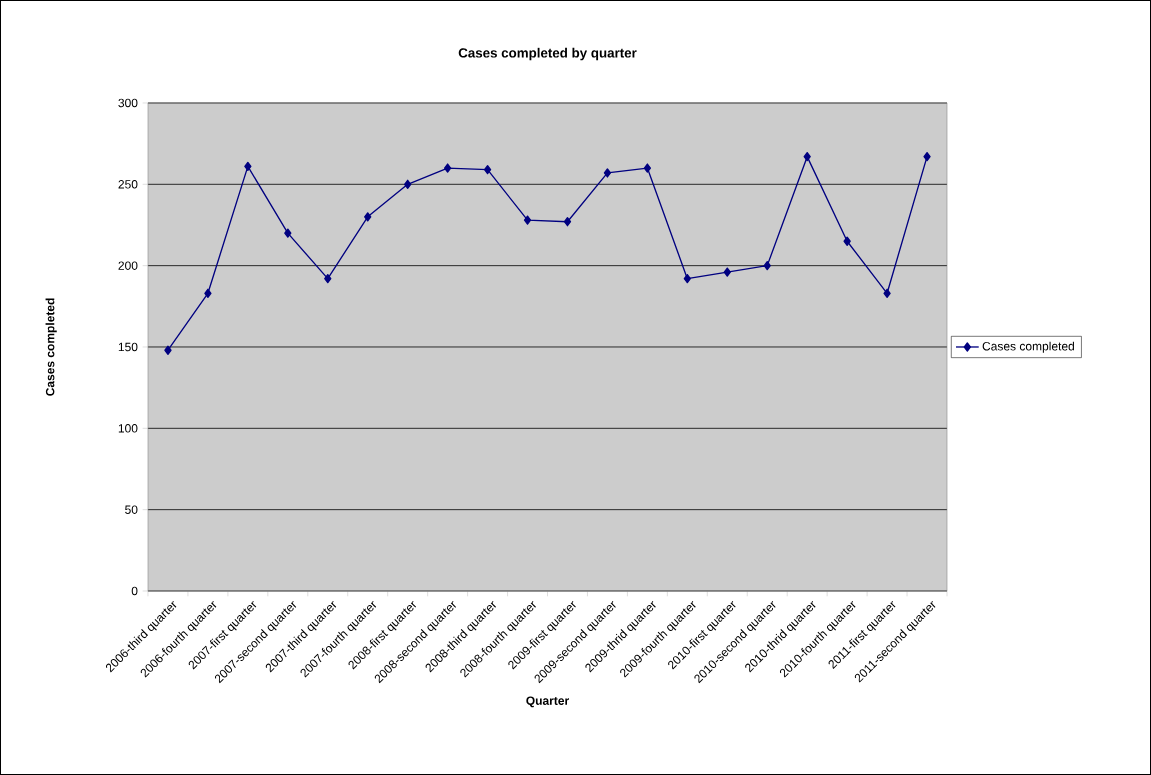 This screenshot has height=775, width=1151. Describe the element at coordinates (547, 54) in the screenshot. I see `chart-title: Cases completed by quarter` at that location.